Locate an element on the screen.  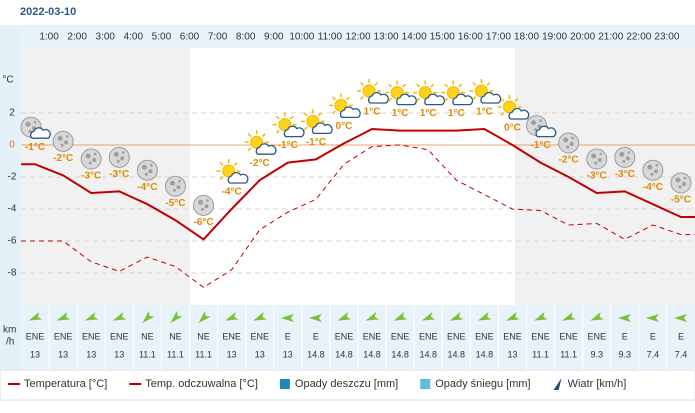
x-tick-label: 10:00 is located at coordinates (301, 37).